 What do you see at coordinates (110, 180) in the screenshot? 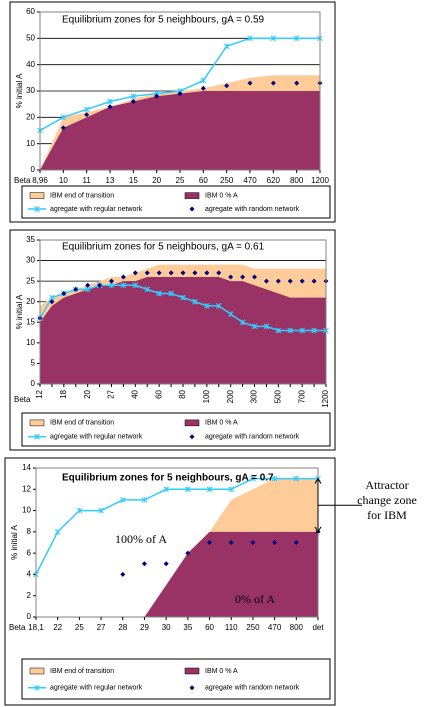
I see `x-tick-label: 13` at bounding box center [110, 180].